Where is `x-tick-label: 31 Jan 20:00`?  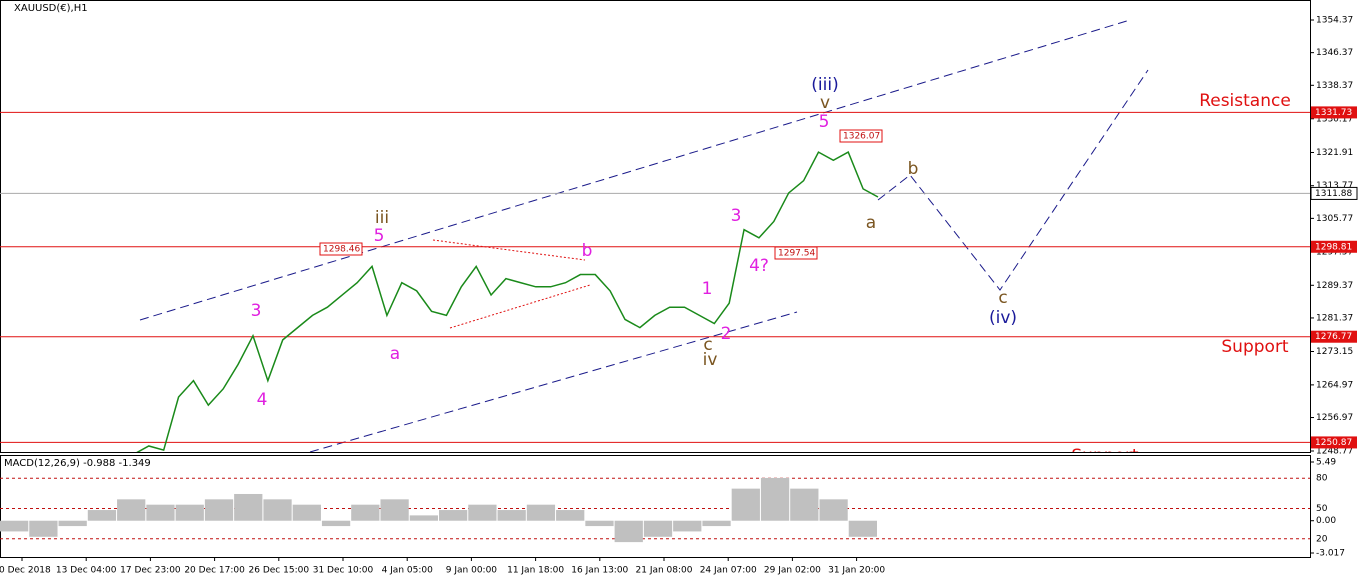 x-tick-label: 31 Jan 20:00 is located at coordinates (856, 571).